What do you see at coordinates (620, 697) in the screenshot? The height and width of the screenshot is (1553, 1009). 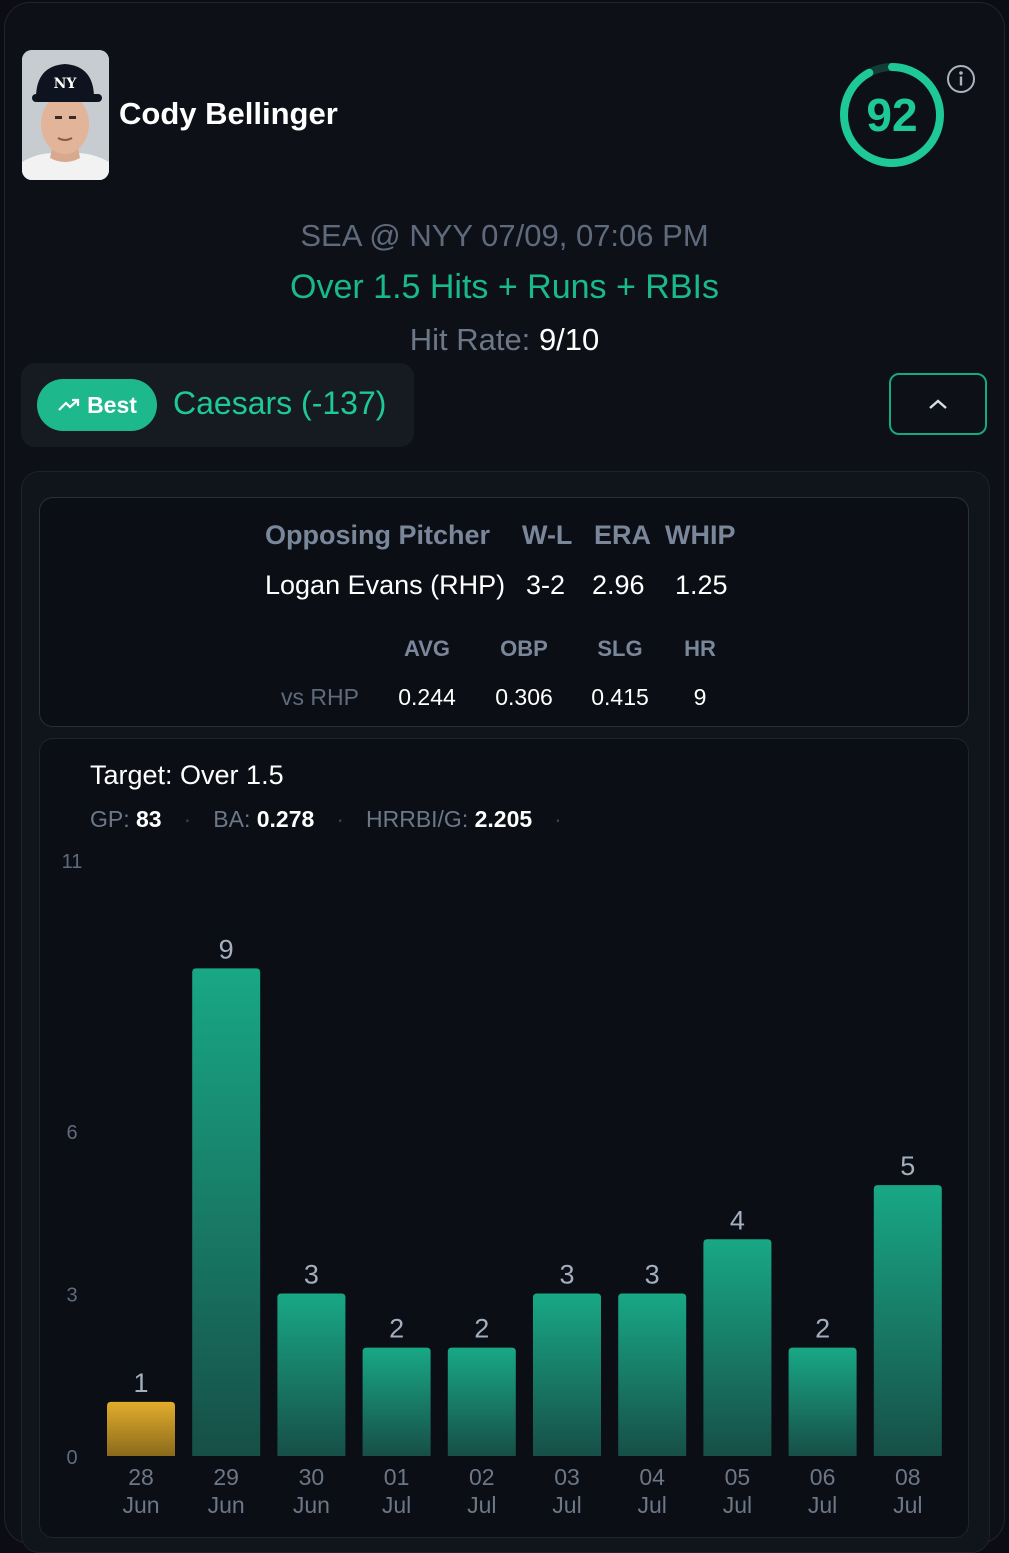 I see `split-slg: 0.415` at bounding box center [620, 697].